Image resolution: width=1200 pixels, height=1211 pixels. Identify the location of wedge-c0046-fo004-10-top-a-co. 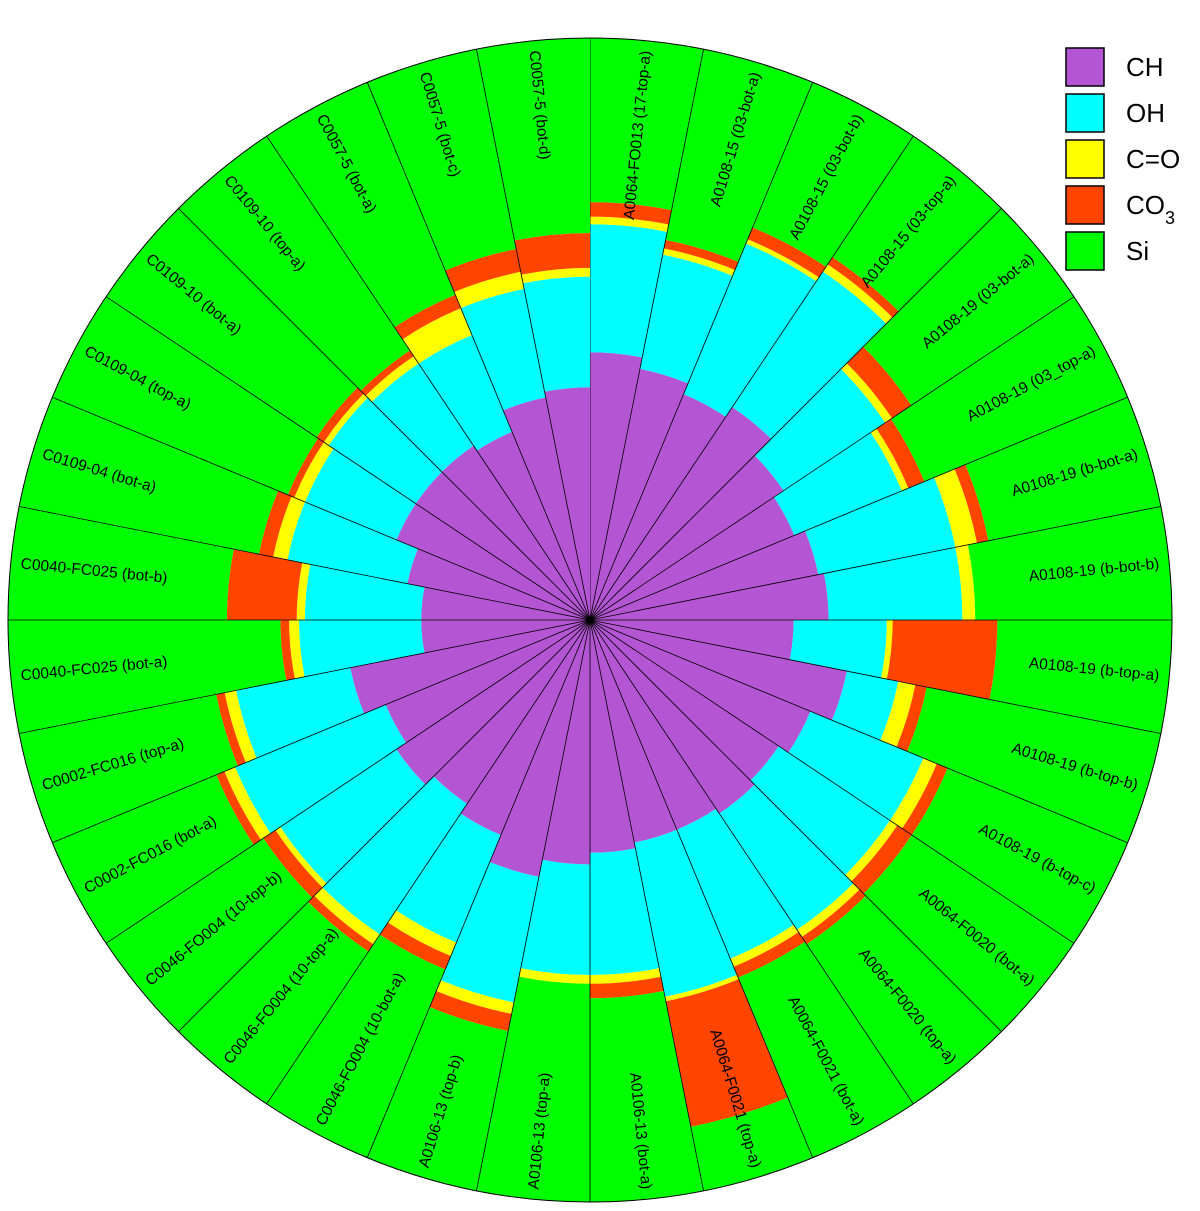
(347, 916).